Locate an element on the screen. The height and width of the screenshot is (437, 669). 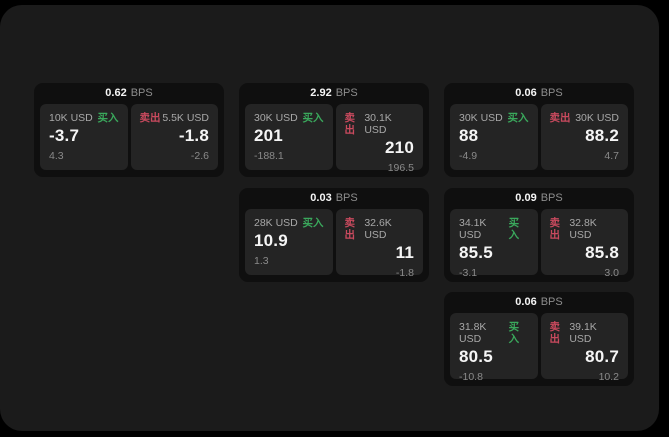
sell-price: 85.8 is located at coordinates (602, 252).